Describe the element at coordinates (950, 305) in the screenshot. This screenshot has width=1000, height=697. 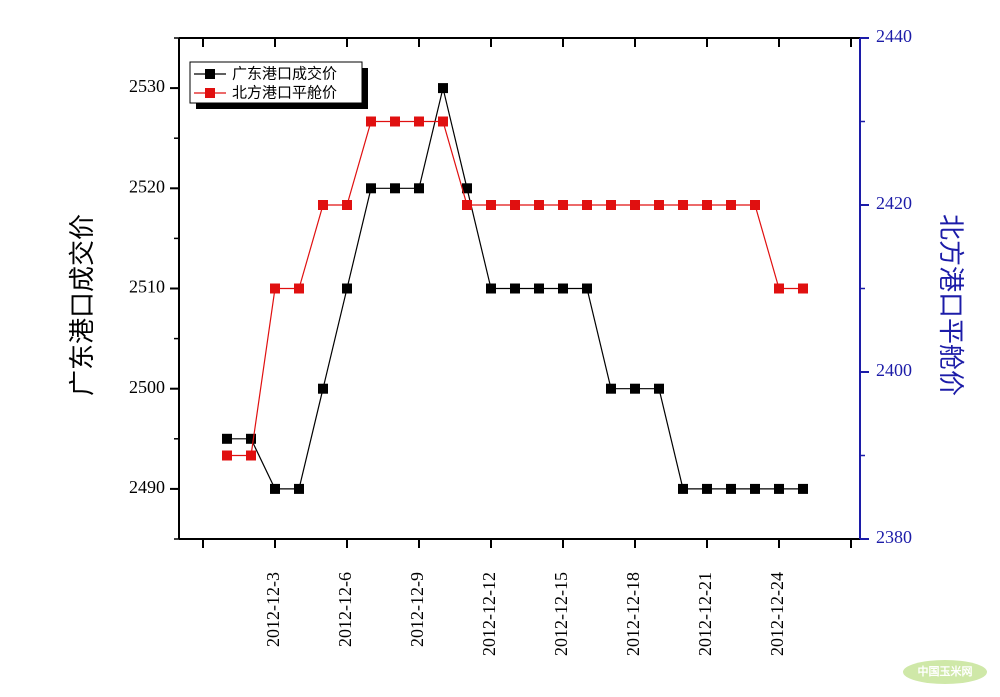
I see `y2-axis-title: 北方港口平舱价` at that location.